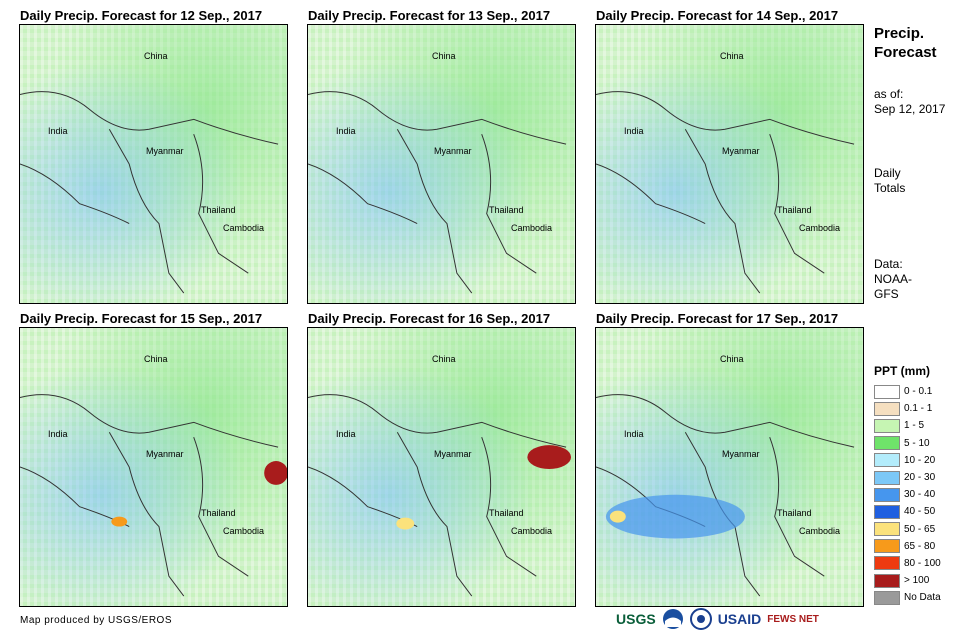 The height and width of the screenshot is (639, 967). I want to click on legend-item: 1 - 5, so click(907, 425).